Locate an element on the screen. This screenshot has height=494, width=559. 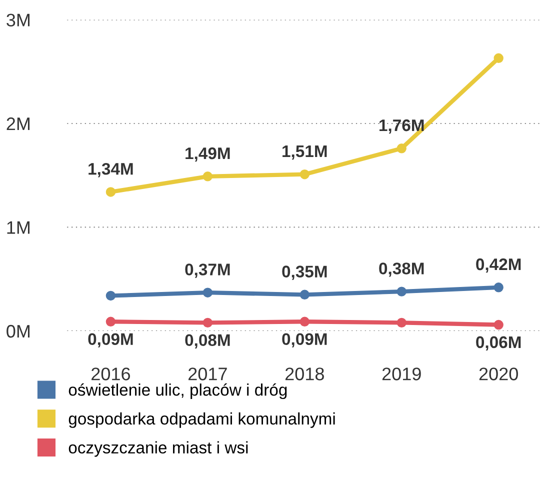
legend-label: oświetlenie ulic, placów i dróg is located at coordinates (177, 391).